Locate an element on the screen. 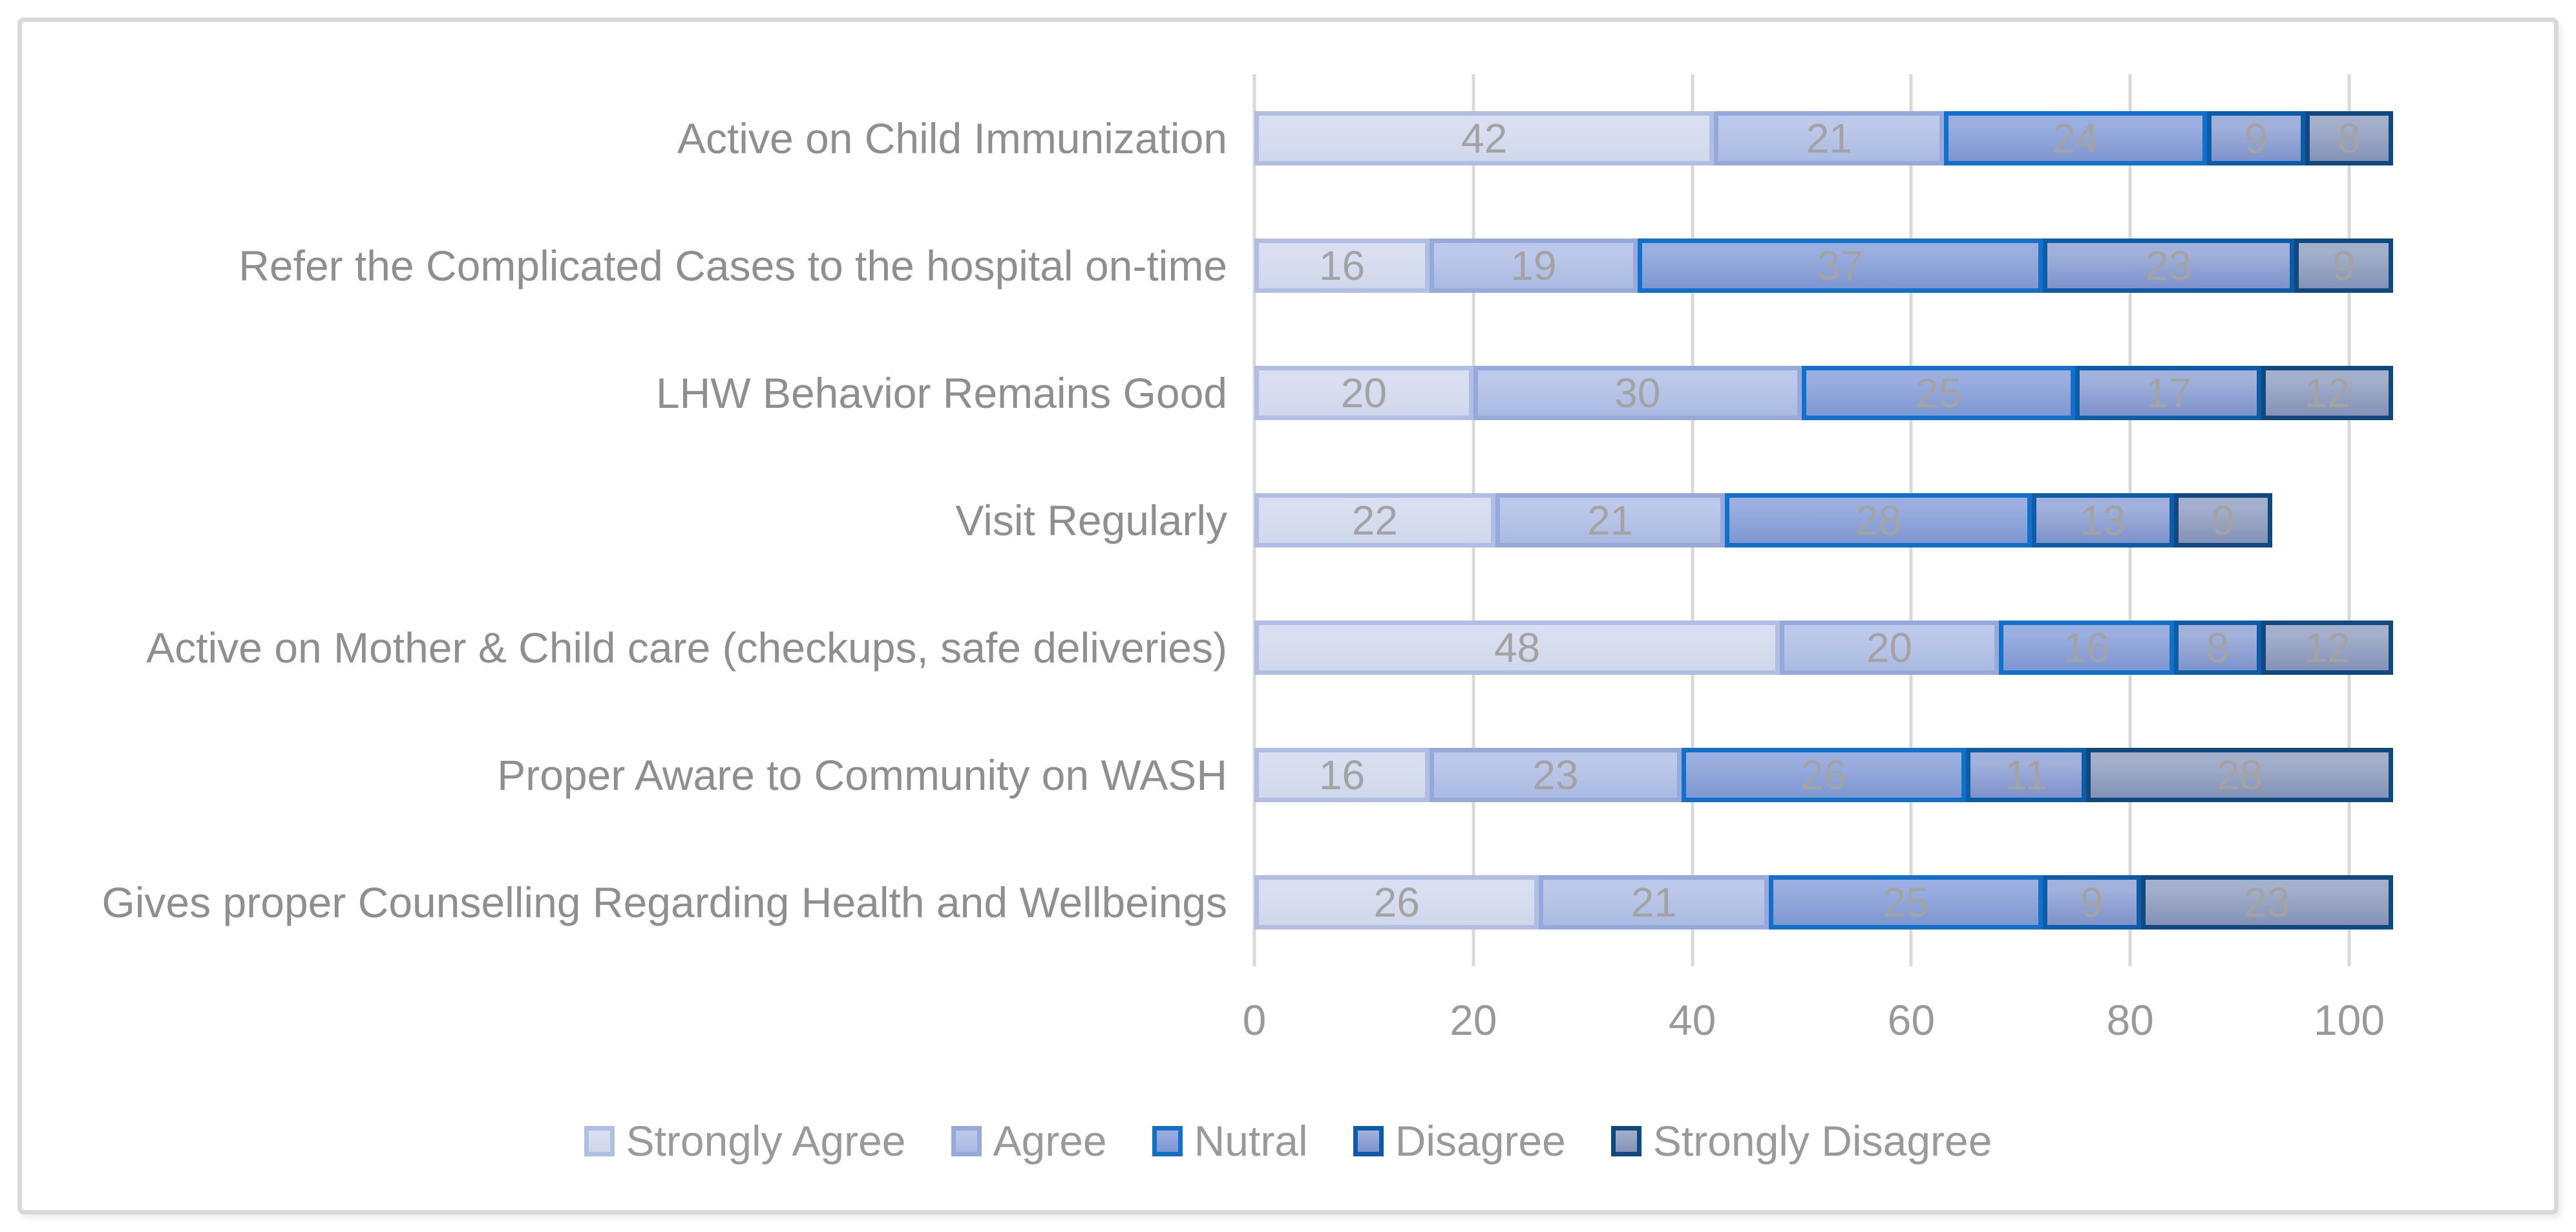 This screenshot has width=2576, height=1232. legend-item: Nutral is located at coordinates (1230, 1140).